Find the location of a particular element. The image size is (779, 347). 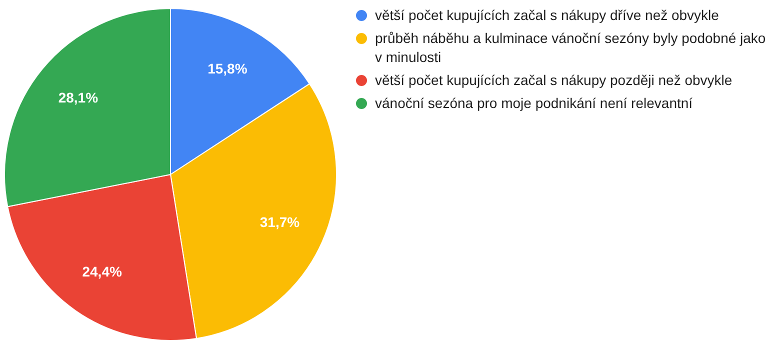

legend-label: vánoční sezóna pro moje podnikání není relevantní is located at coordinates (534, 103).